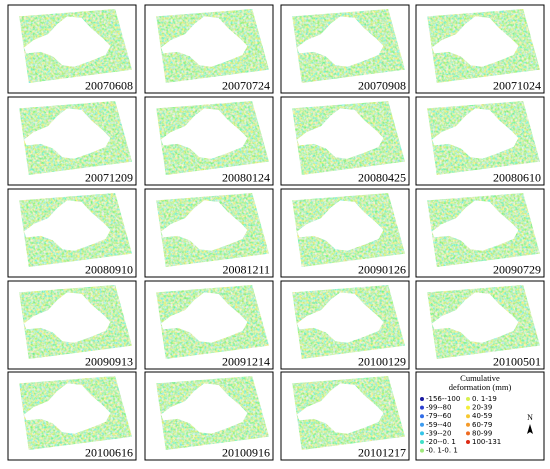 Image resolution: width=550 pixels, height=469 pixels. What do you see at coordinates (482, 425) in the screenshot?
I see `legend-label: 60-79` at bounding box center [482, 425].